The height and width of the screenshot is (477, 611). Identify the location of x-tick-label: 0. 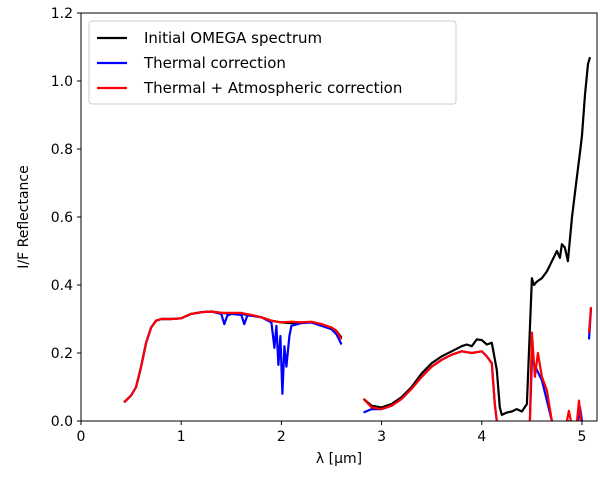
(81, 437).